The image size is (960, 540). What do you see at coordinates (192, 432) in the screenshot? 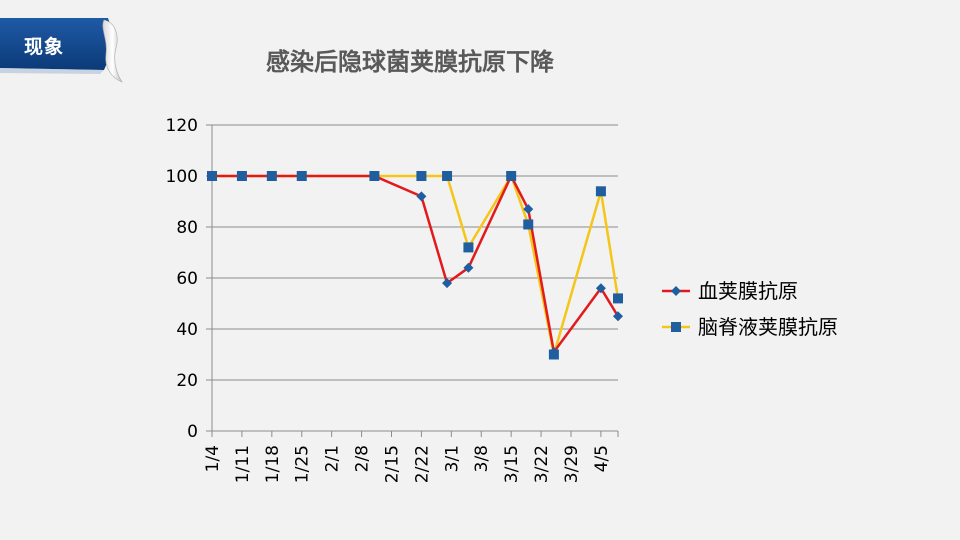
I see `y-tick-label: 0` at bounding box center [192, 432].